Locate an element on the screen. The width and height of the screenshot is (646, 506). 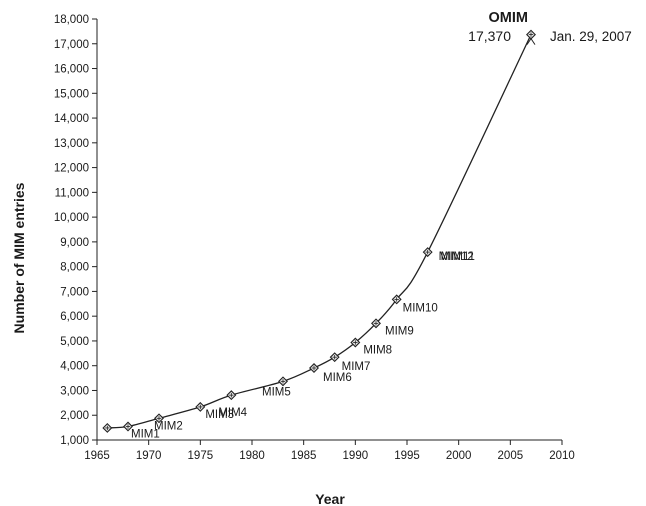
y-tick-label: 5,000 is located at coordinates (74, 342).